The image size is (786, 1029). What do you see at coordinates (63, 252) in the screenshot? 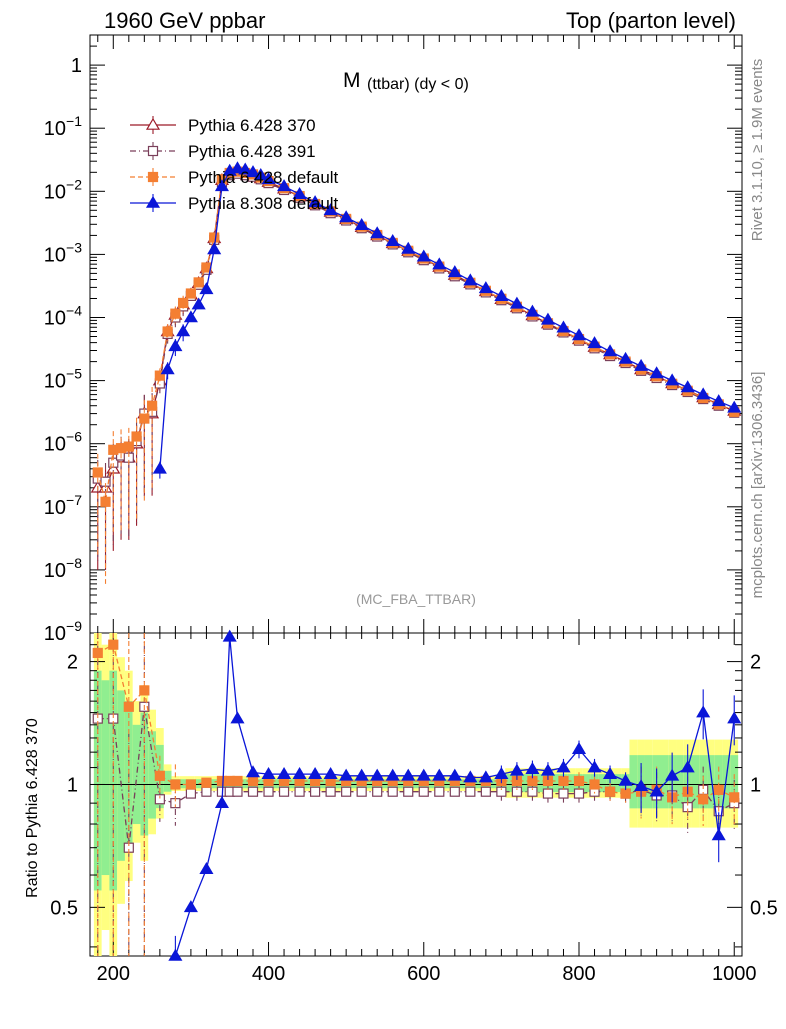
I see `y-tick-label: 10⁻³` at bounding box center [63, 252].